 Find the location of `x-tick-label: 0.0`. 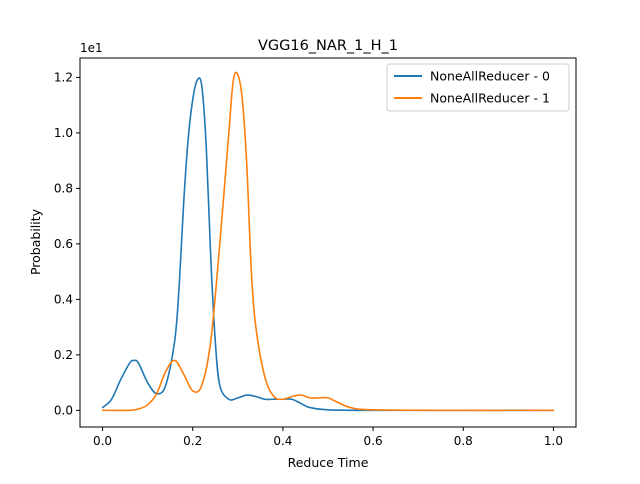

x-tick-label: 0.0 is located at coordinates (102, 441).